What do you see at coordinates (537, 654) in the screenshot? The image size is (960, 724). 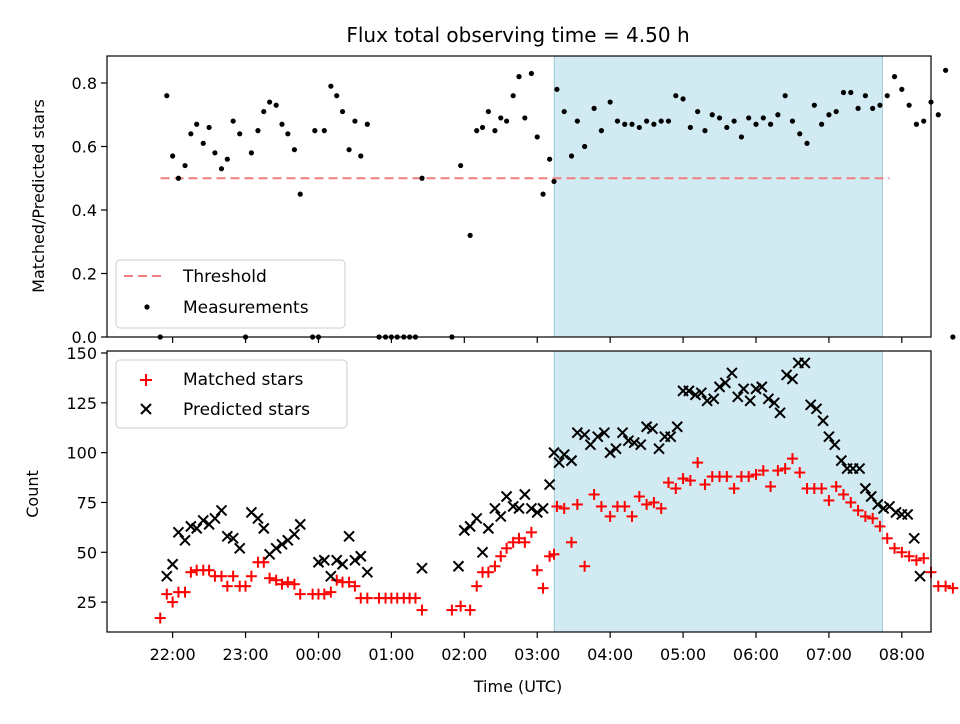 I see `x-tick-label: 03:00` at bounding box center [537, 654].